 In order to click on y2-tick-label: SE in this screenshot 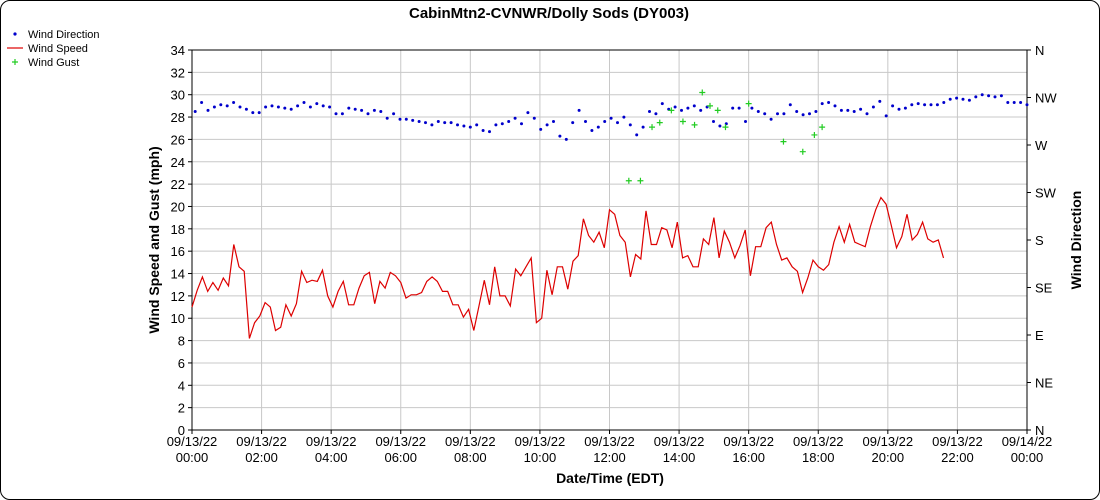, I will do `click(1044, 288)`.